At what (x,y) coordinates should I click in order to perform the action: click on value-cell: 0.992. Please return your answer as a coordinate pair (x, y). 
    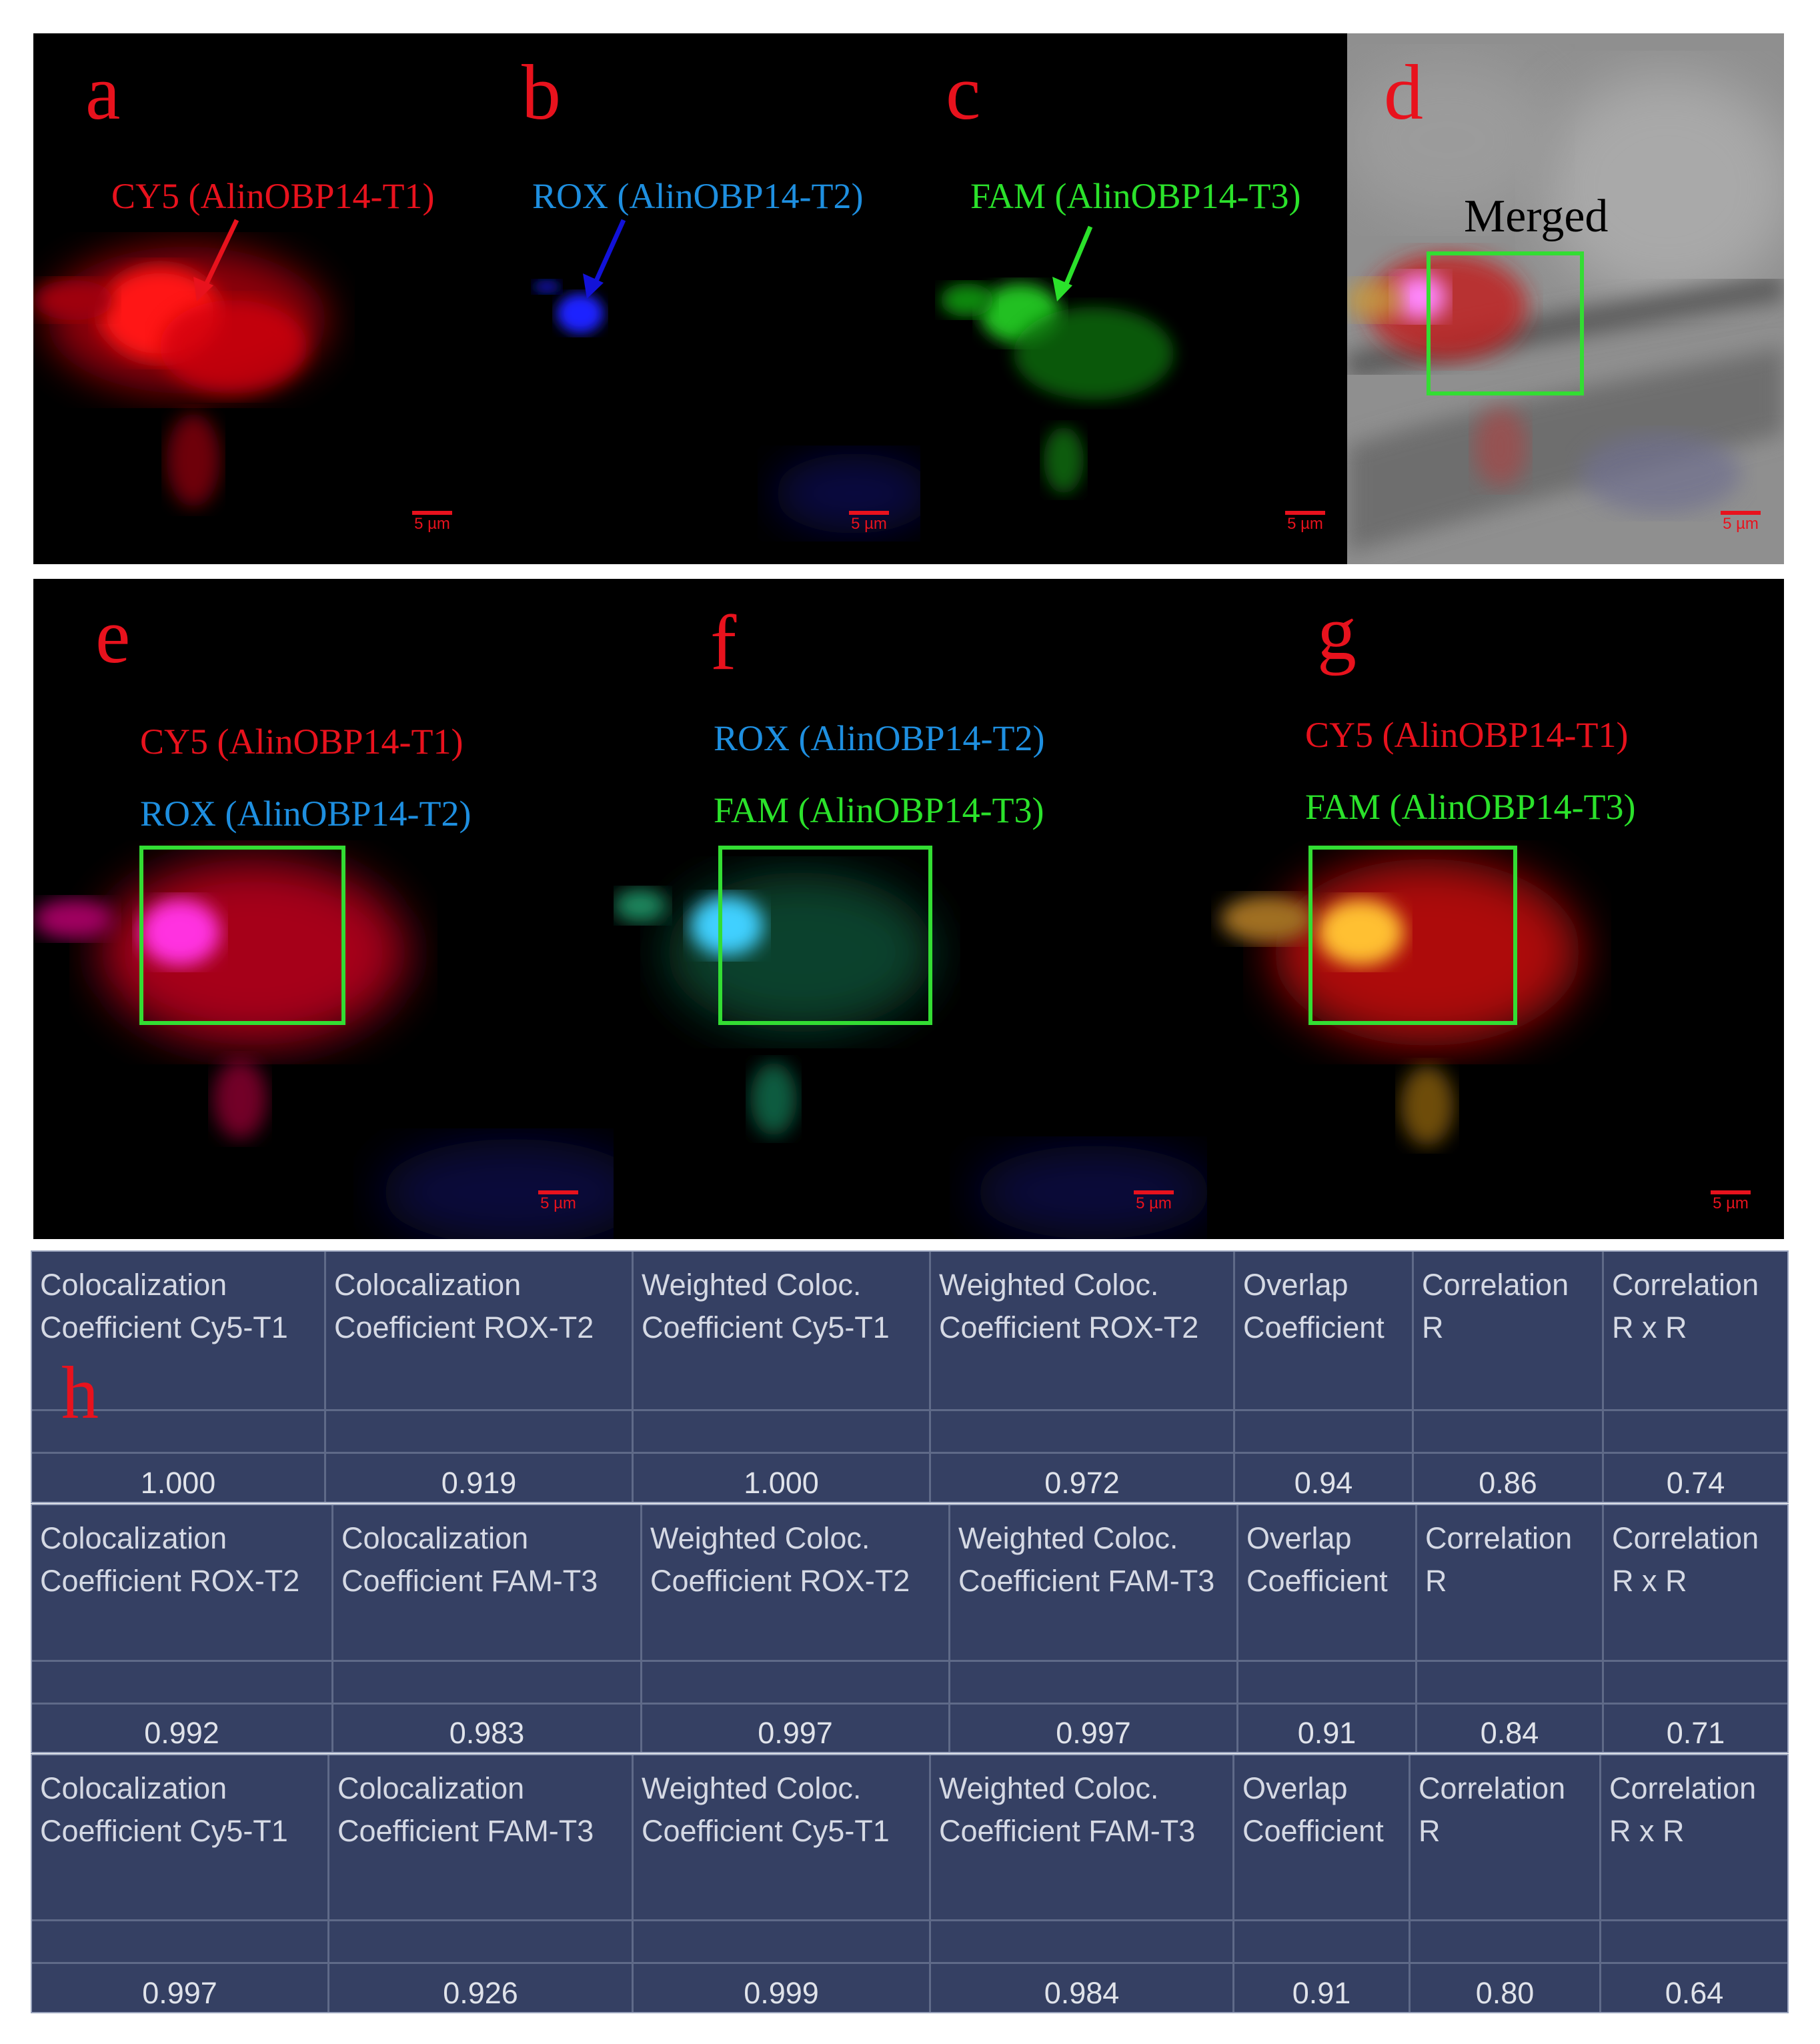
    Looking at the image, I should click on (181, 1733).